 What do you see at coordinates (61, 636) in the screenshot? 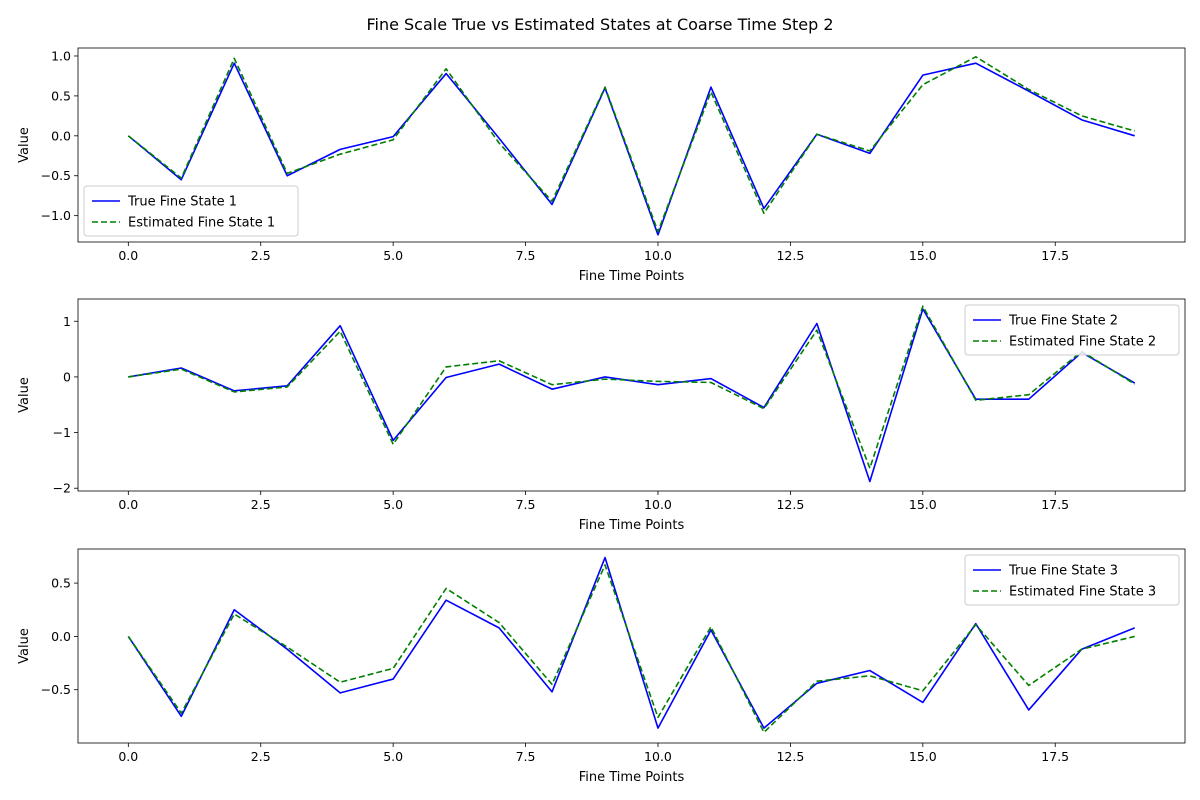
I see `y-tick-label: 0.0` at bounding box center [61, 636].